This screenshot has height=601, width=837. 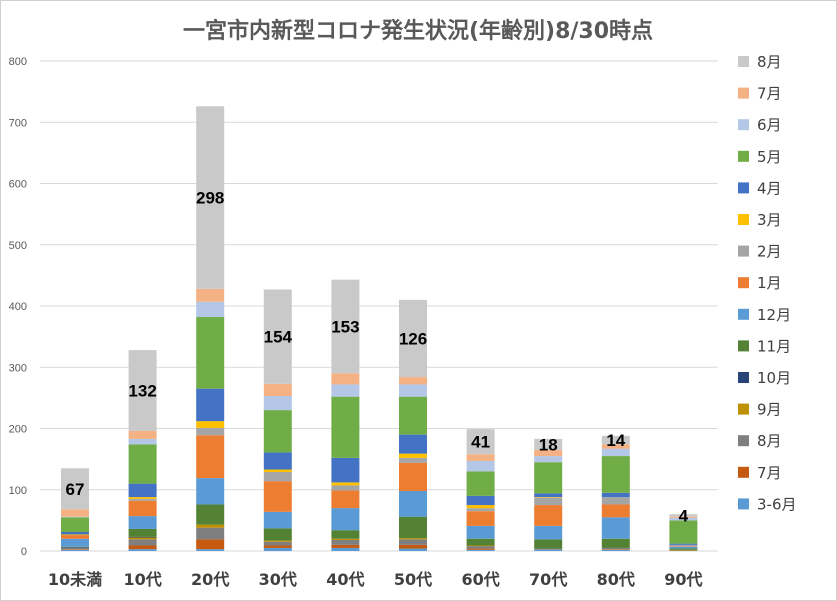 I want to click on data-label: 67, so click(x=75, y=489).